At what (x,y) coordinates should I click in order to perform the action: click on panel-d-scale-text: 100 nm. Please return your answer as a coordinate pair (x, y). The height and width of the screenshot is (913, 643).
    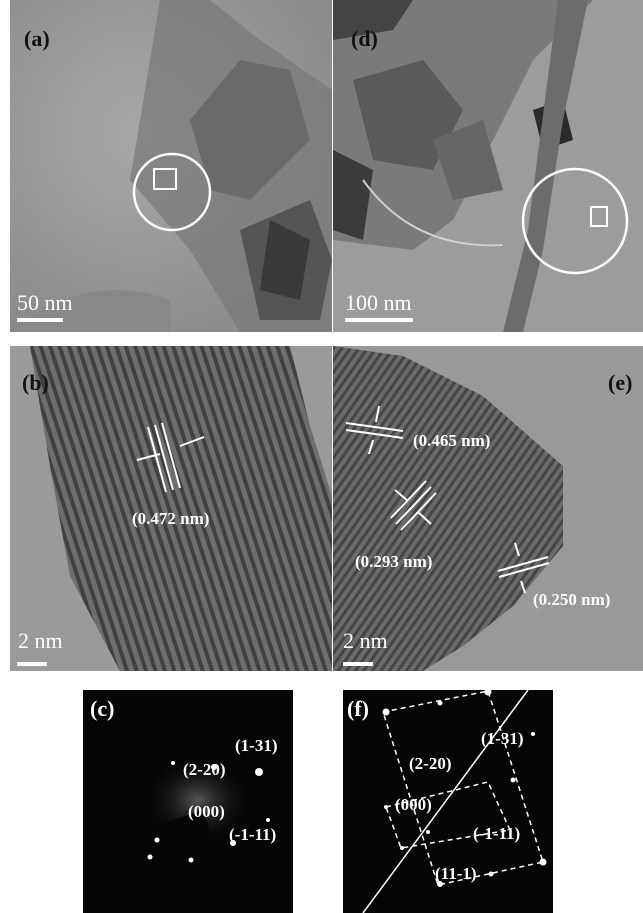
    Looking at the image, I should click on (378, 302).